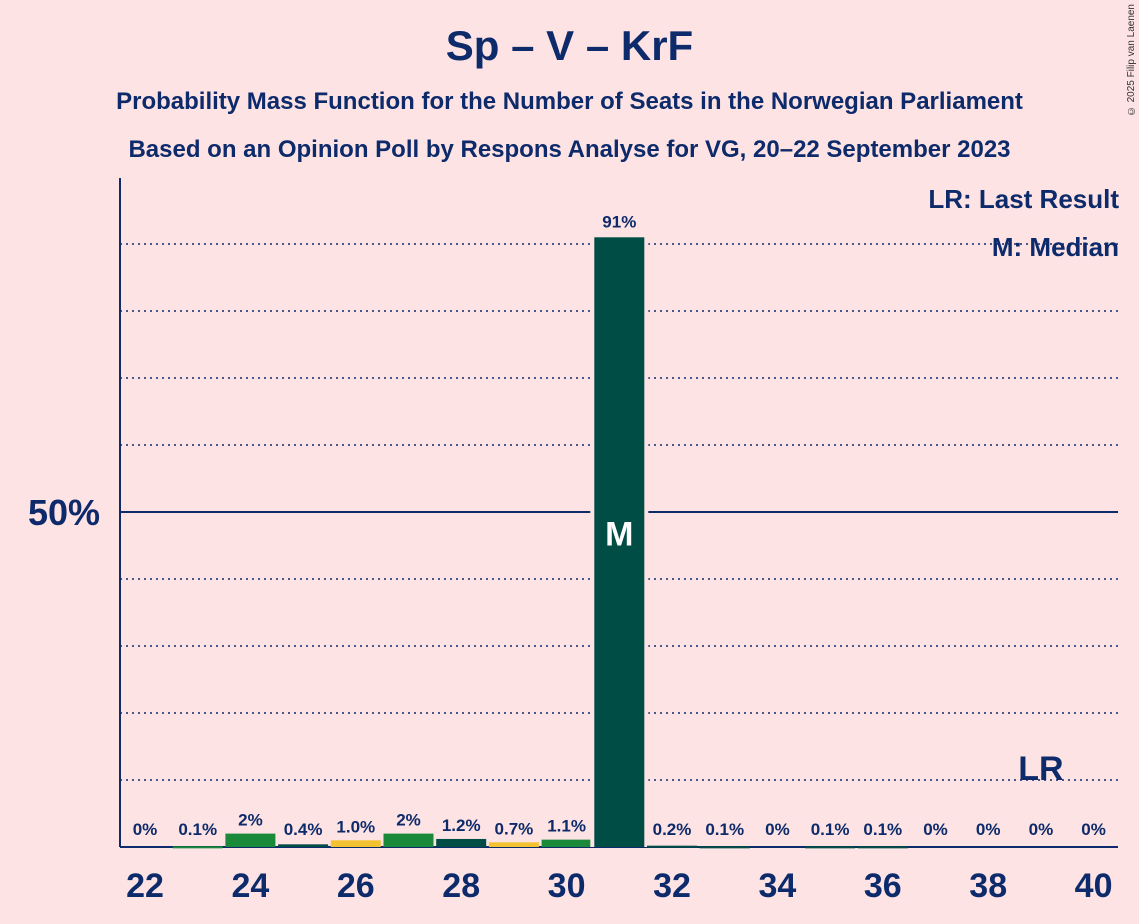 This screenshot has height=924, width=1139. What do you see at coordinates (619, 221) in the screenshot?
I see `bar-value-label: 91%` at bounding box center [619, 221].